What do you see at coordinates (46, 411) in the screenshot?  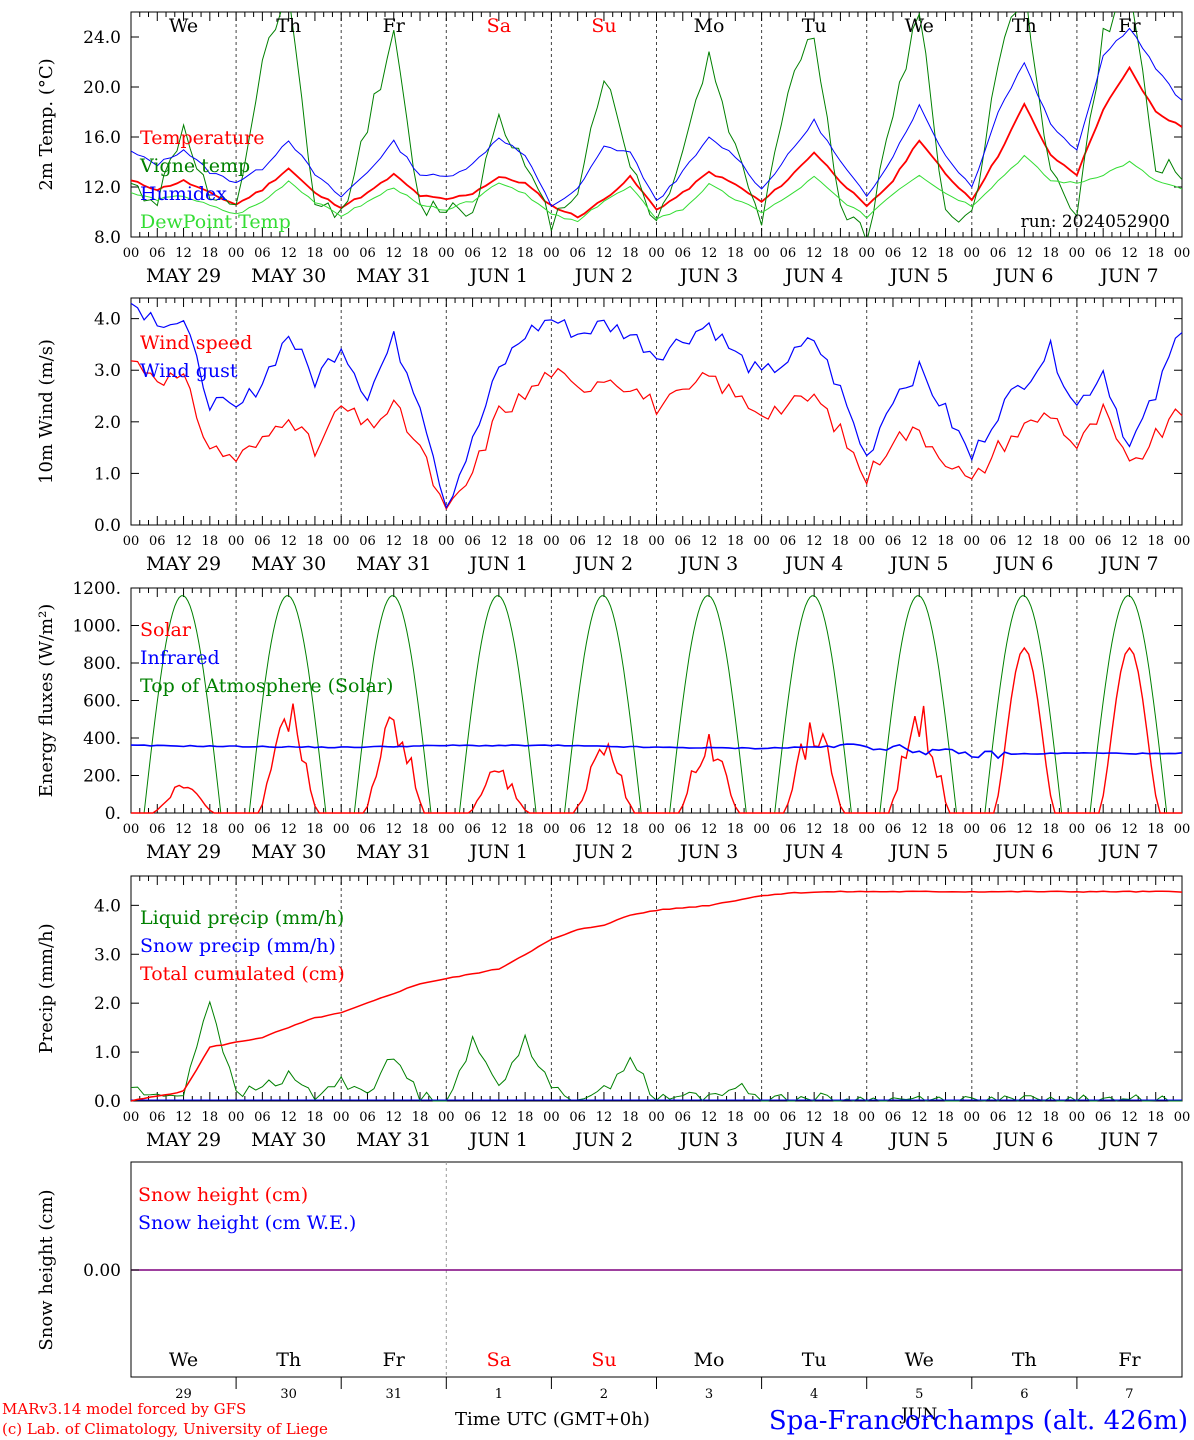 I see `y-axis-label: 10m Wind (m/s)` at bounding box center [46, 411].